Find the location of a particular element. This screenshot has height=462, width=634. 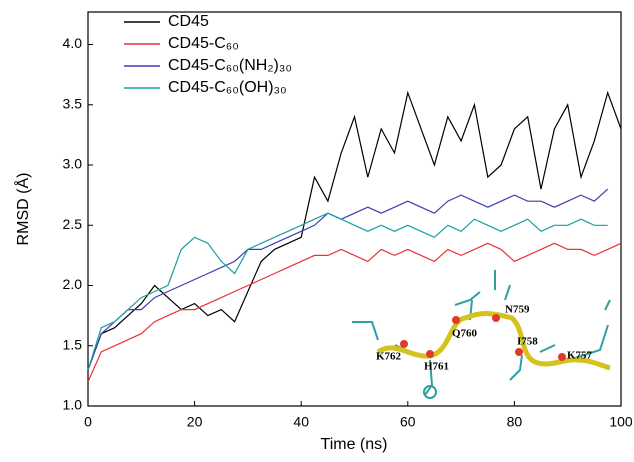

x-tick-label: 0 is located at coordinates (88, 422).